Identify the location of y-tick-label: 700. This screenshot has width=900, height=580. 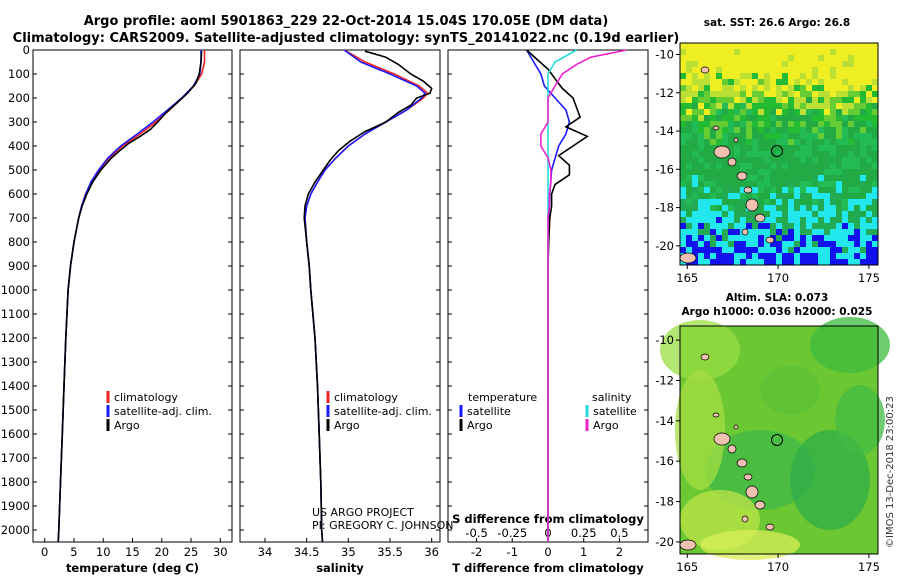
(19, 218).